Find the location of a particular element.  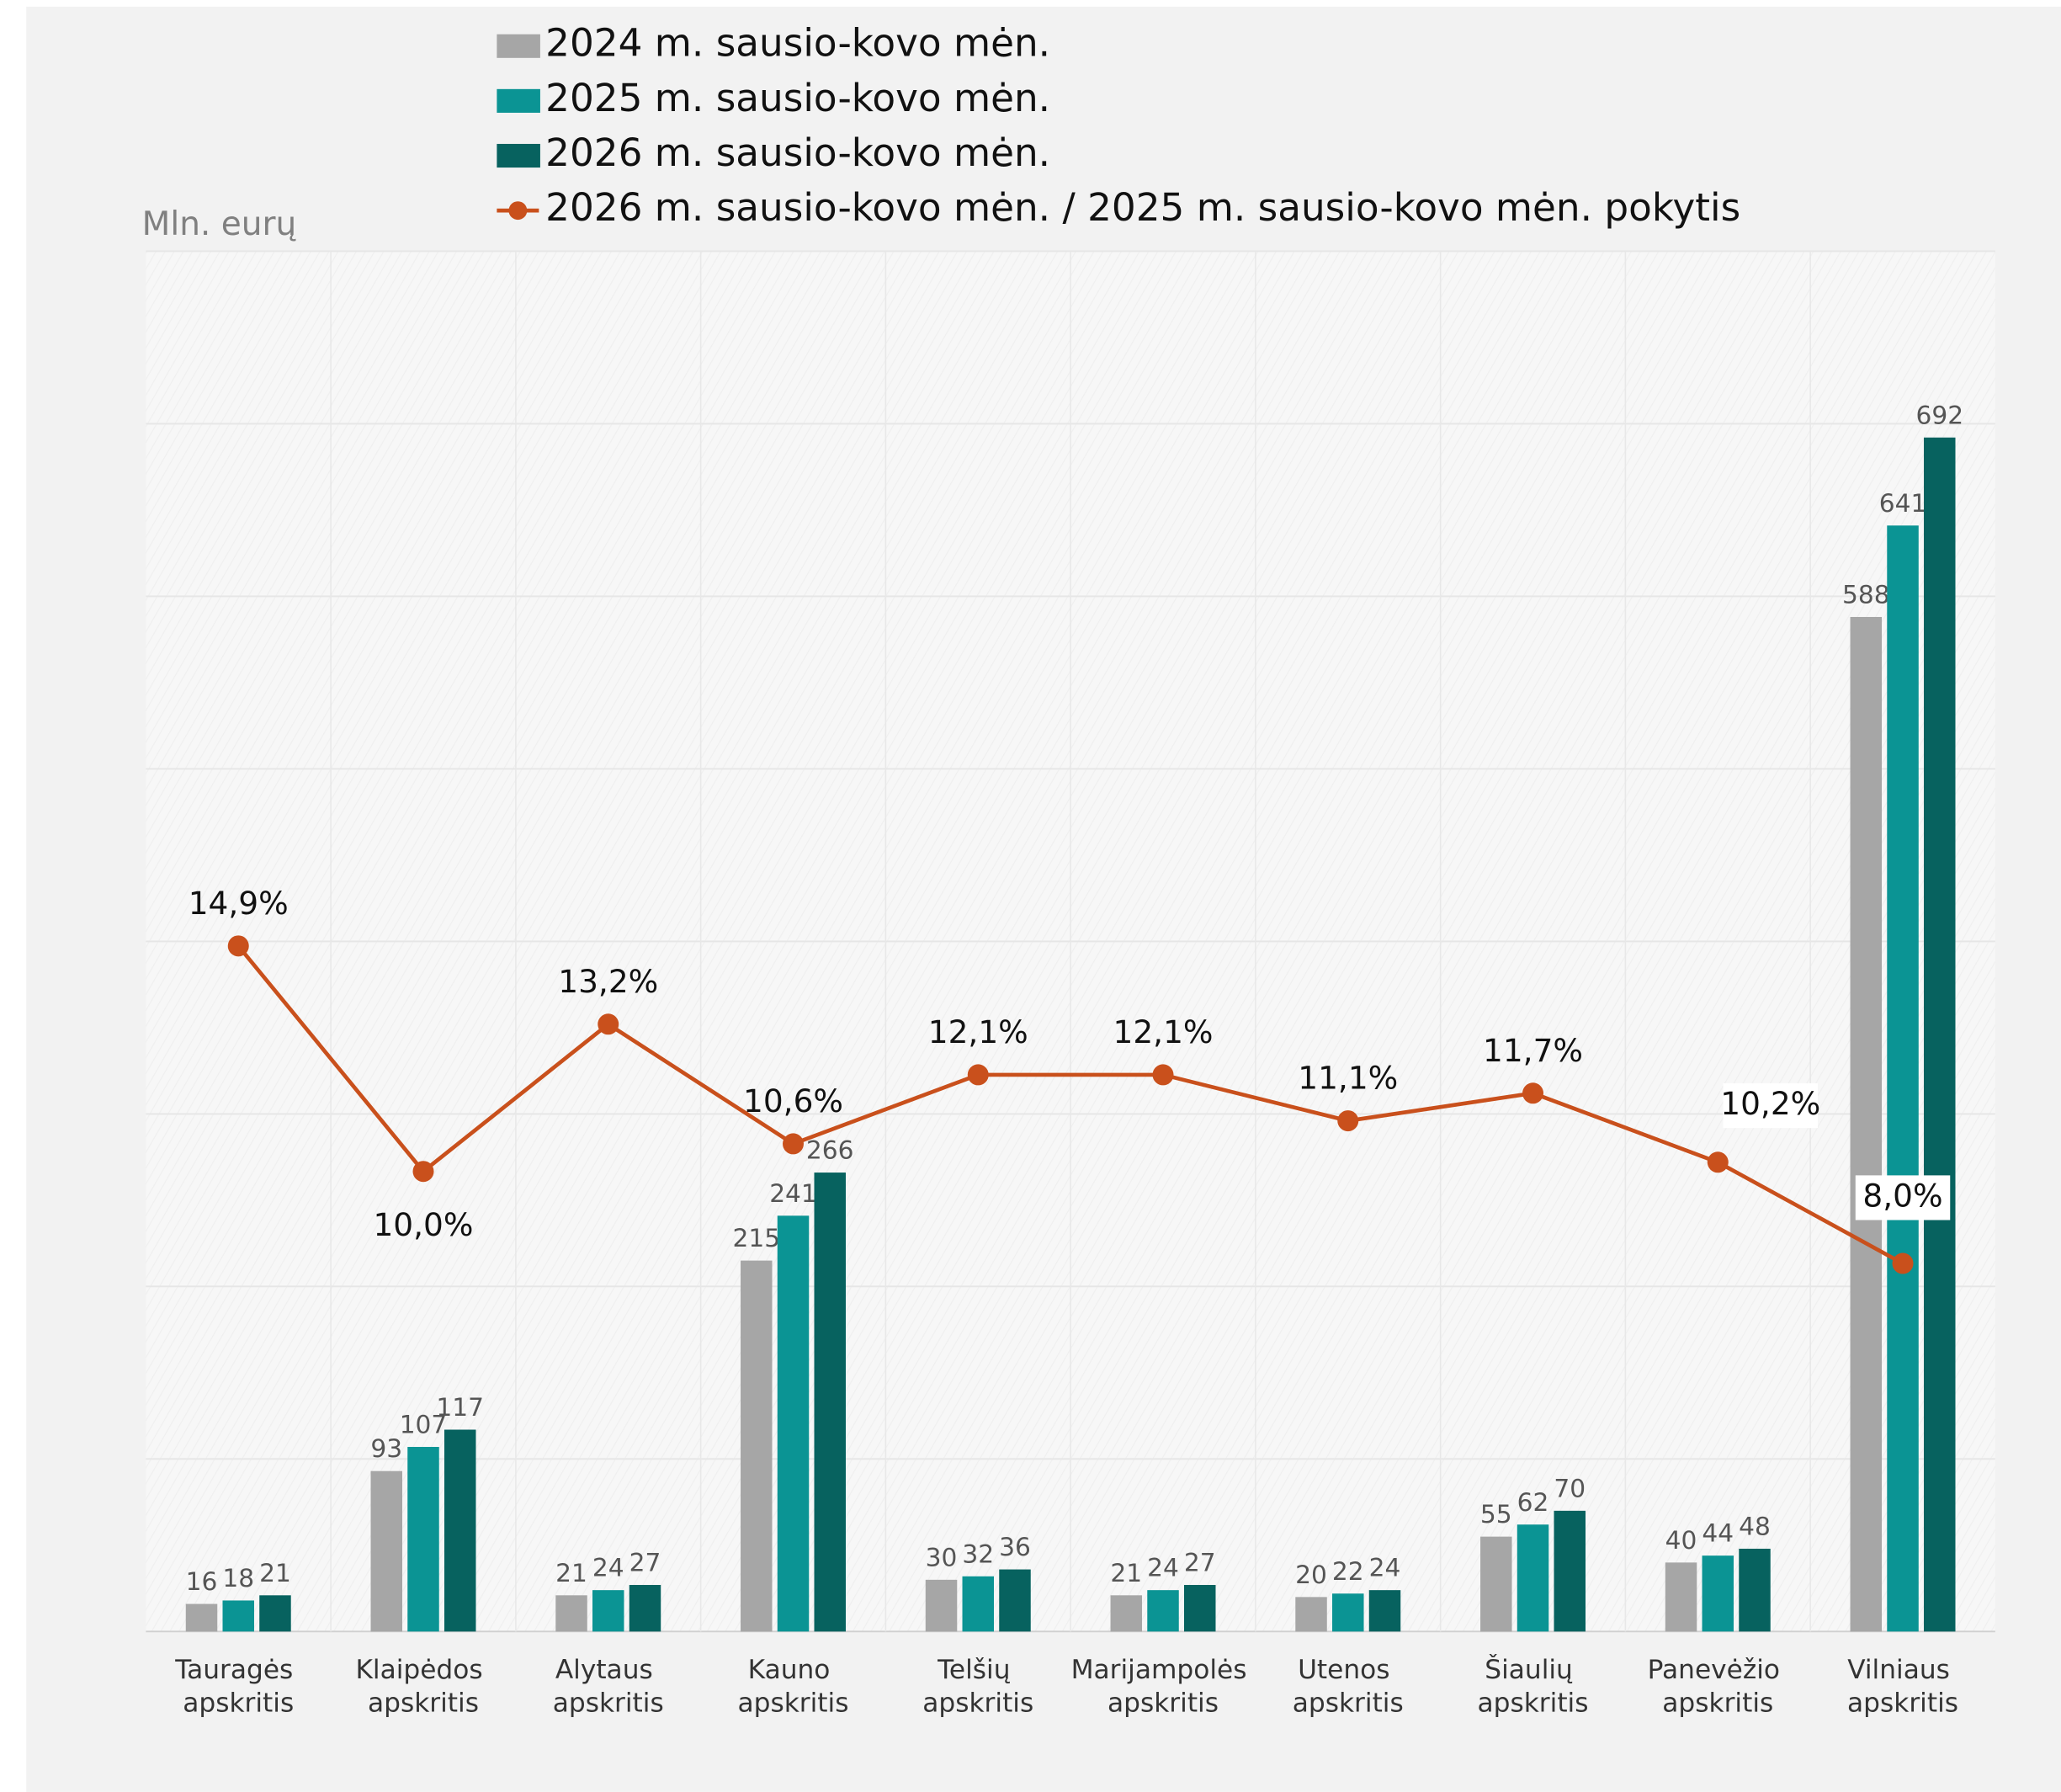

x-tick-label: Marijampolės apskritis is located at coordinates (1163, 1687).